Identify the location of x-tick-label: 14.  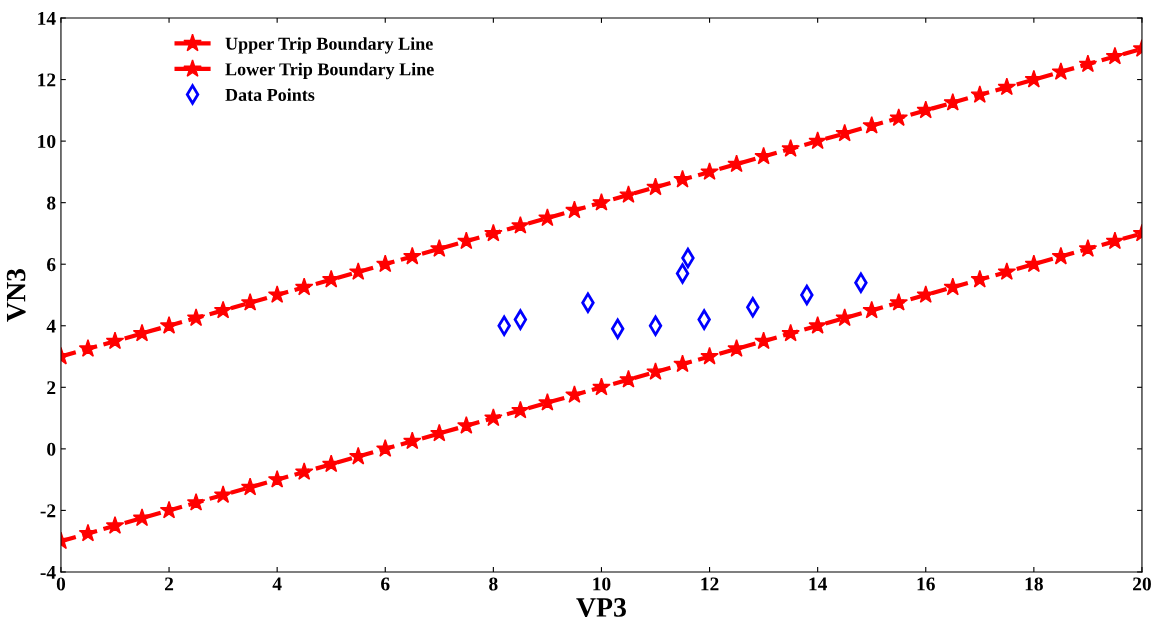
(818, 584).